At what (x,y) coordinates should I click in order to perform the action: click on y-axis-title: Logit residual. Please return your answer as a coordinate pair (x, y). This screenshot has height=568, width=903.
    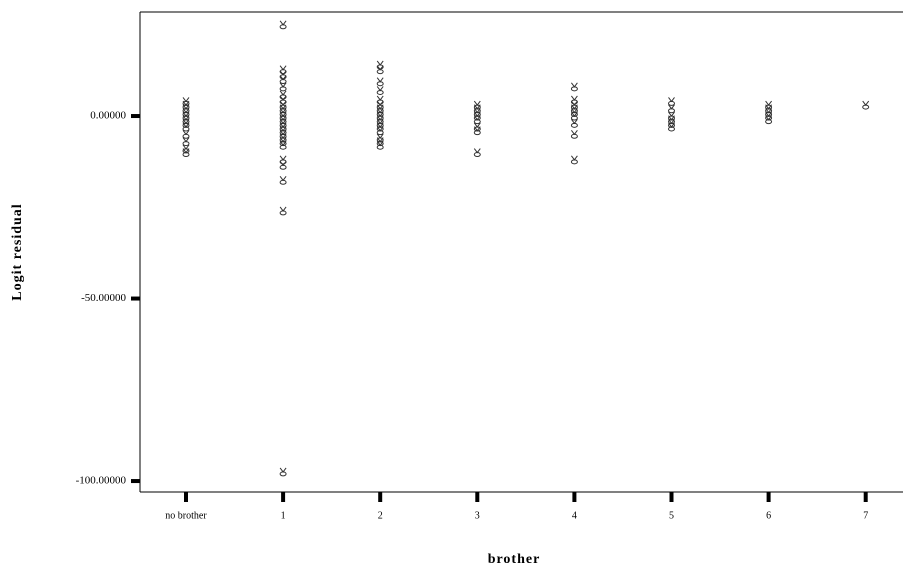
    Looking at the image, I should click on (17, 251).